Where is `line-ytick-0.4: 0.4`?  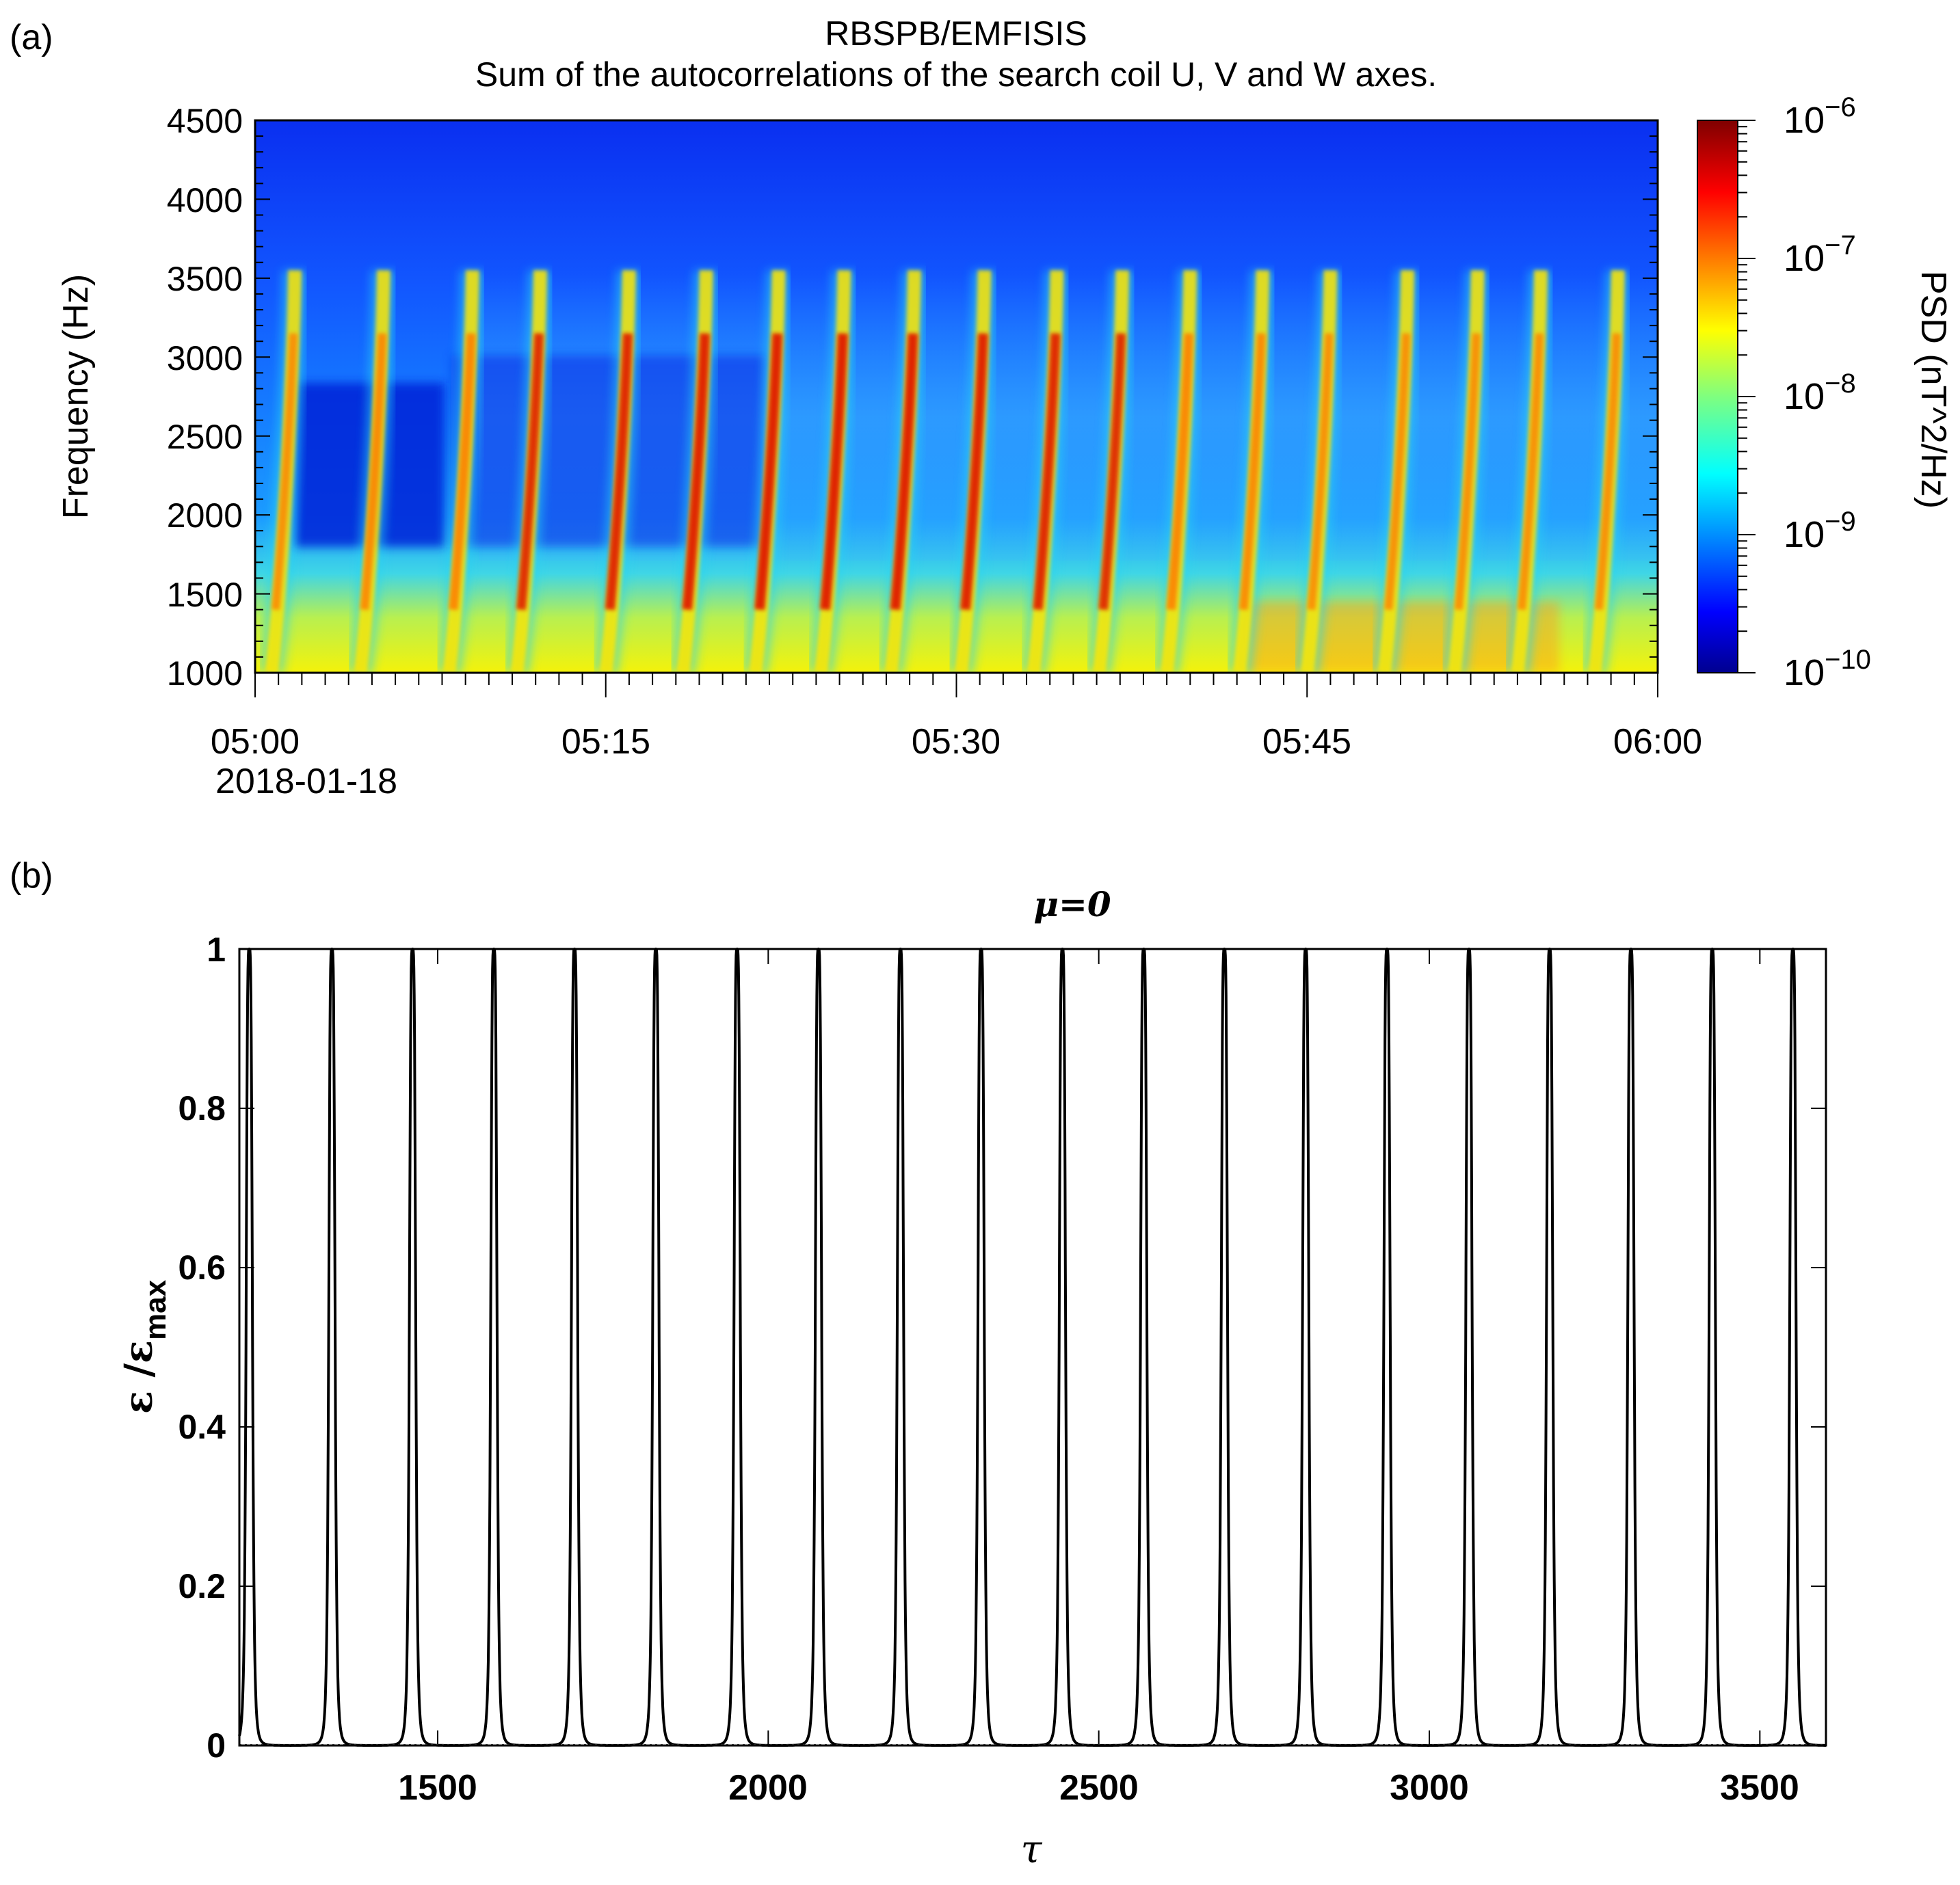 line-ytick-0.4: 0.4 is located at coordinates (202, 1427).